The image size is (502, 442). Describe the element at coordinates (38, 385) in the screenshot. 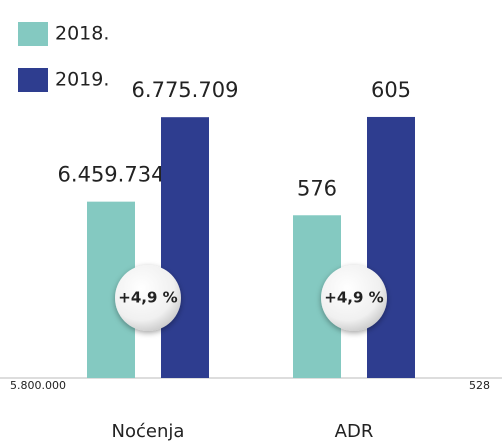

I see `y-tick-label: 5.800.000` at that location.